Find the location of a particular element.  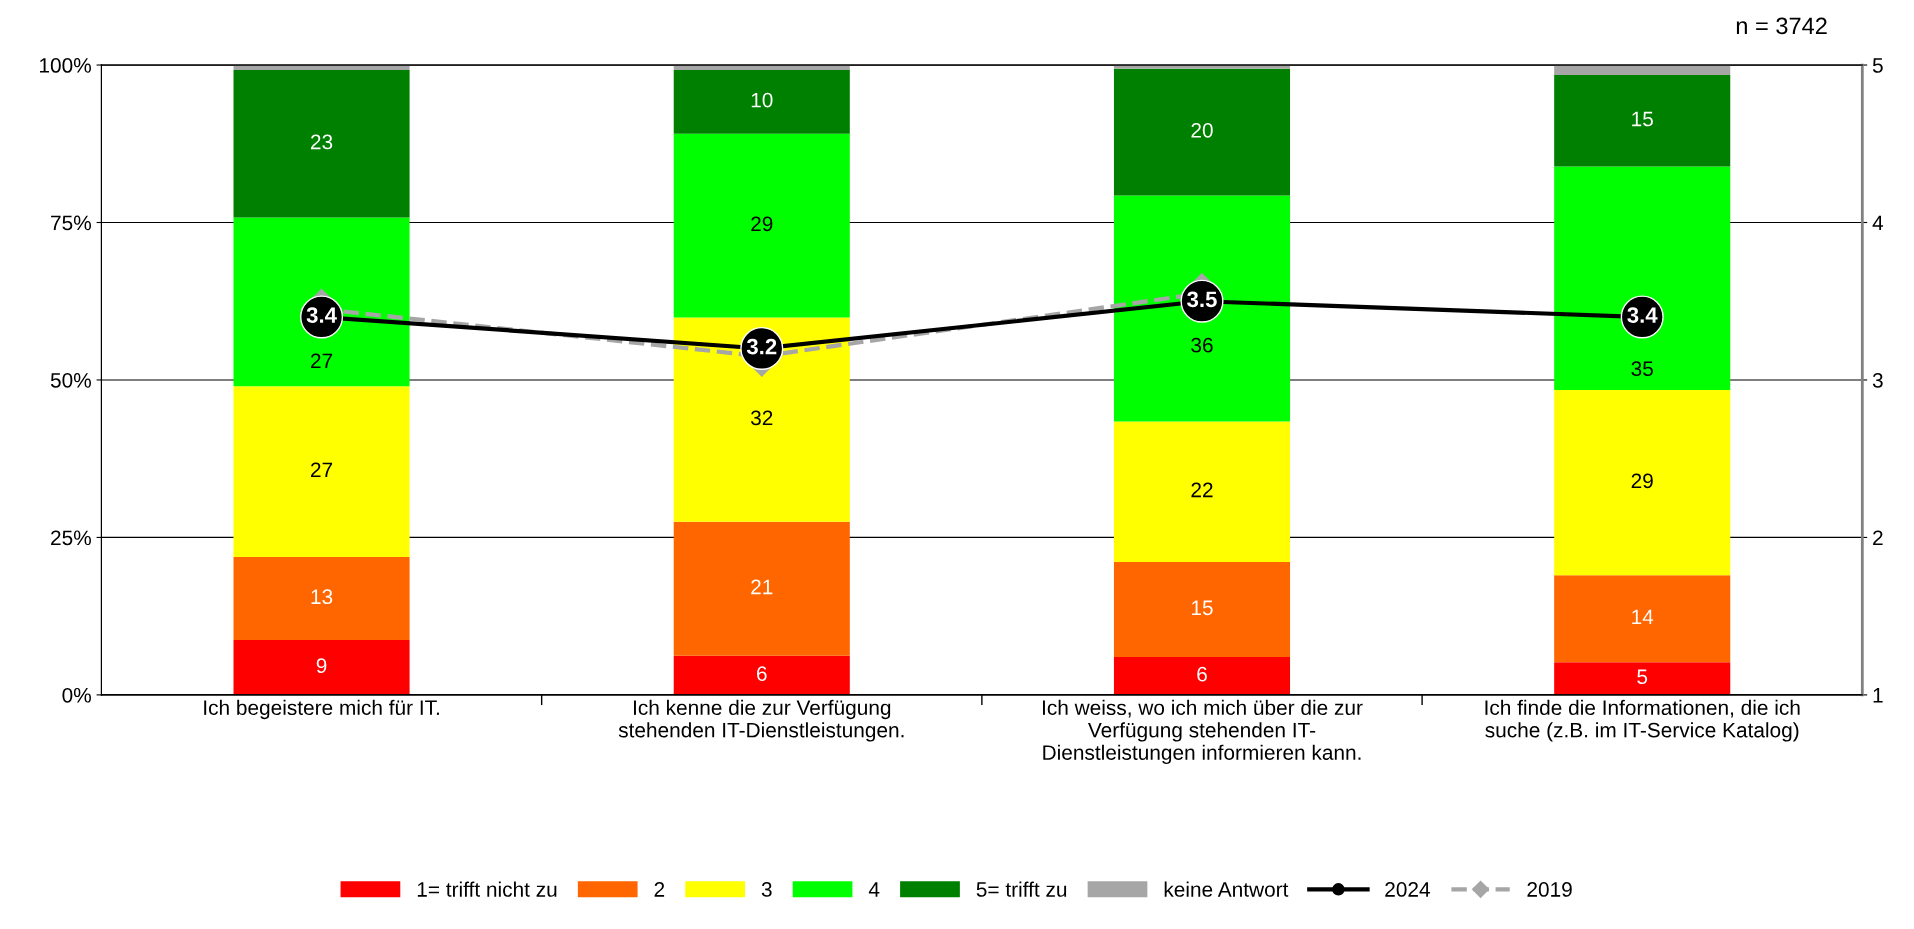

data-label: 13 is located at coordinates (322, 597).